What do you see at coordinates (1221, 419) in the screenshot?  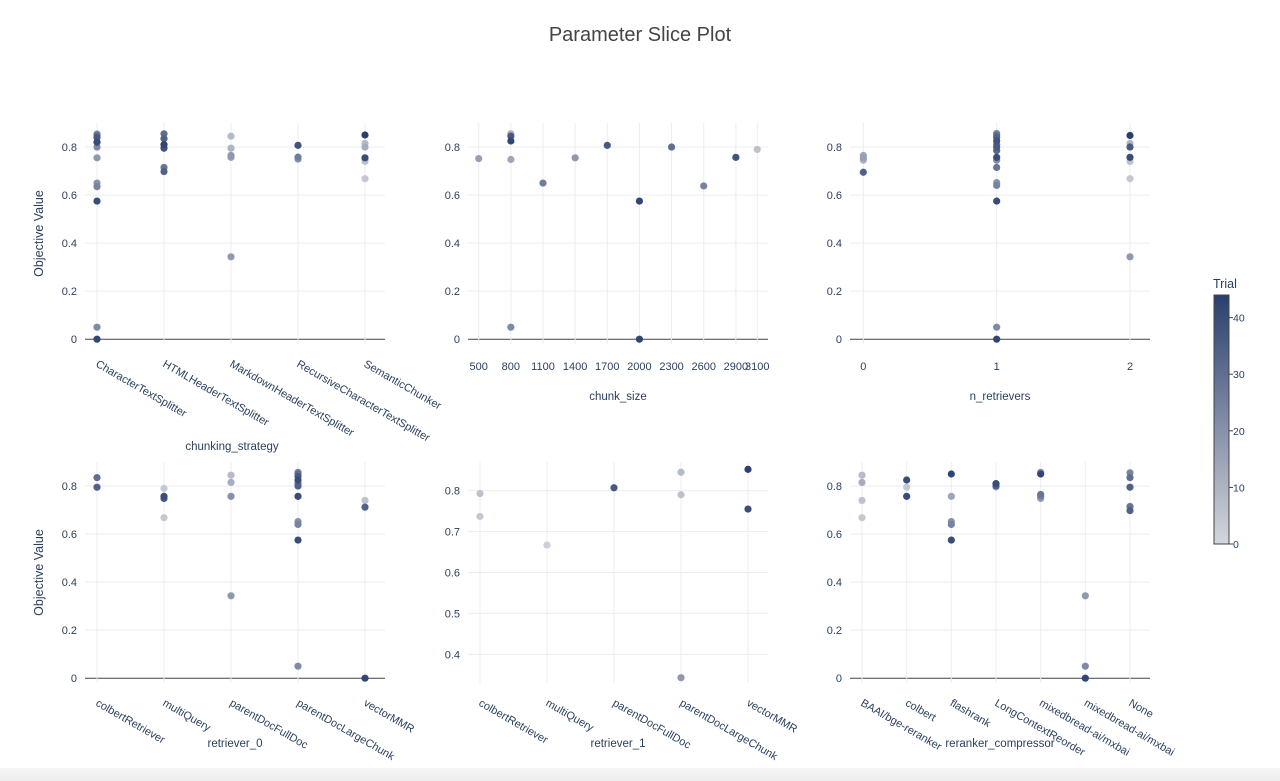 I see `colorbar-bar` at bounding box center [1221, 419].